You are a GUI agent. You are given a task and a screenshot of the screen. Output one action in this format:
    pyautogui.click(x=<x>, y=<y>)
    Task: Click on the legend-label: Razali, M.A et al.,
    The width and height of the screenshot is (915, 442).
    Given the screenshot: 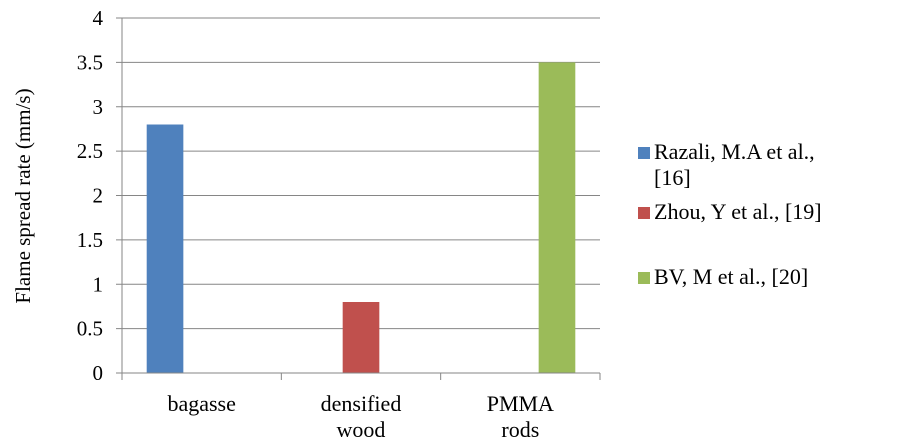 What is the action you would take?
    pyautogui.click(x=734, y=151)
    